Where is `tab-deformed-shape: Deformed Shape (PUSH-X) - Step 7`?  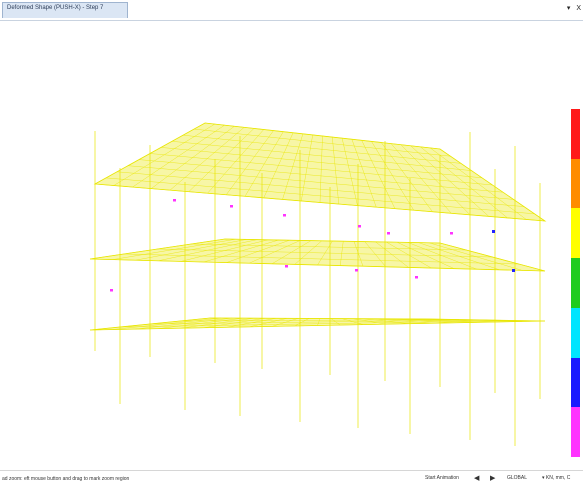 tab-deformed-shape: Deformed Shape (PUSH-X) - Step 7 is located at coordinates (65, 10).